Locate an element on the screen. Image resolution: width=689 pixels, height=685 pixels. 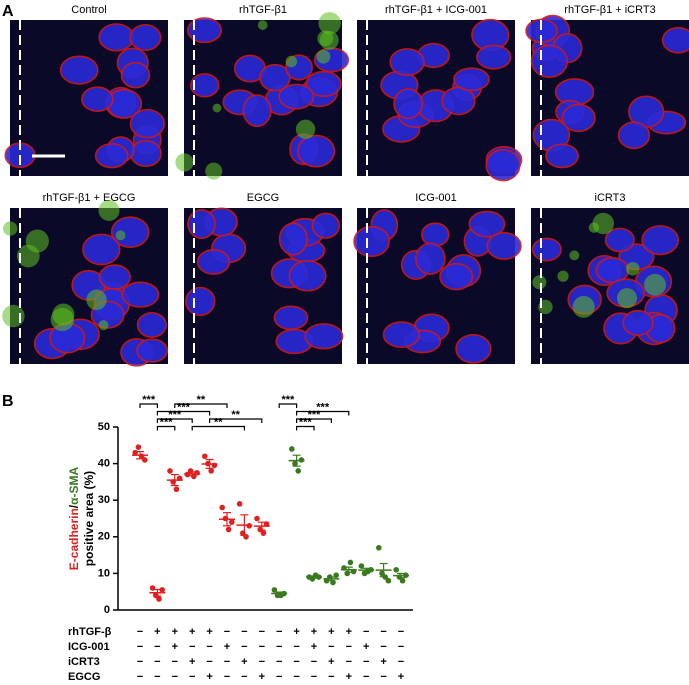
y-tick-label: 10 is located at coordinates (104, 573).